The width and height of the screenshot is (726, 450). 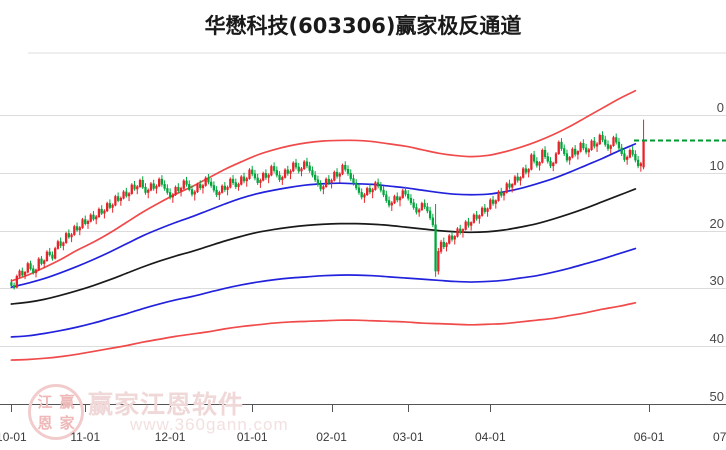 I want to click on watermark-seal-logo: 江 赢 恩 家, so click(x=56, y=412).